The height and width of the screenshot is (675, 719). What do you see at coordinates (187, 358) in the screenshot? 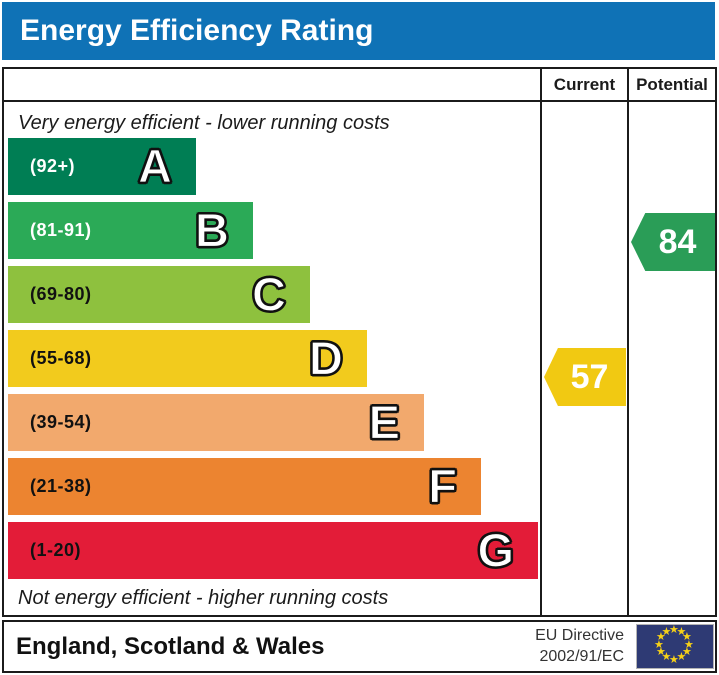
I see `band-d: (55-68) D` at bounding box center [187, 358].